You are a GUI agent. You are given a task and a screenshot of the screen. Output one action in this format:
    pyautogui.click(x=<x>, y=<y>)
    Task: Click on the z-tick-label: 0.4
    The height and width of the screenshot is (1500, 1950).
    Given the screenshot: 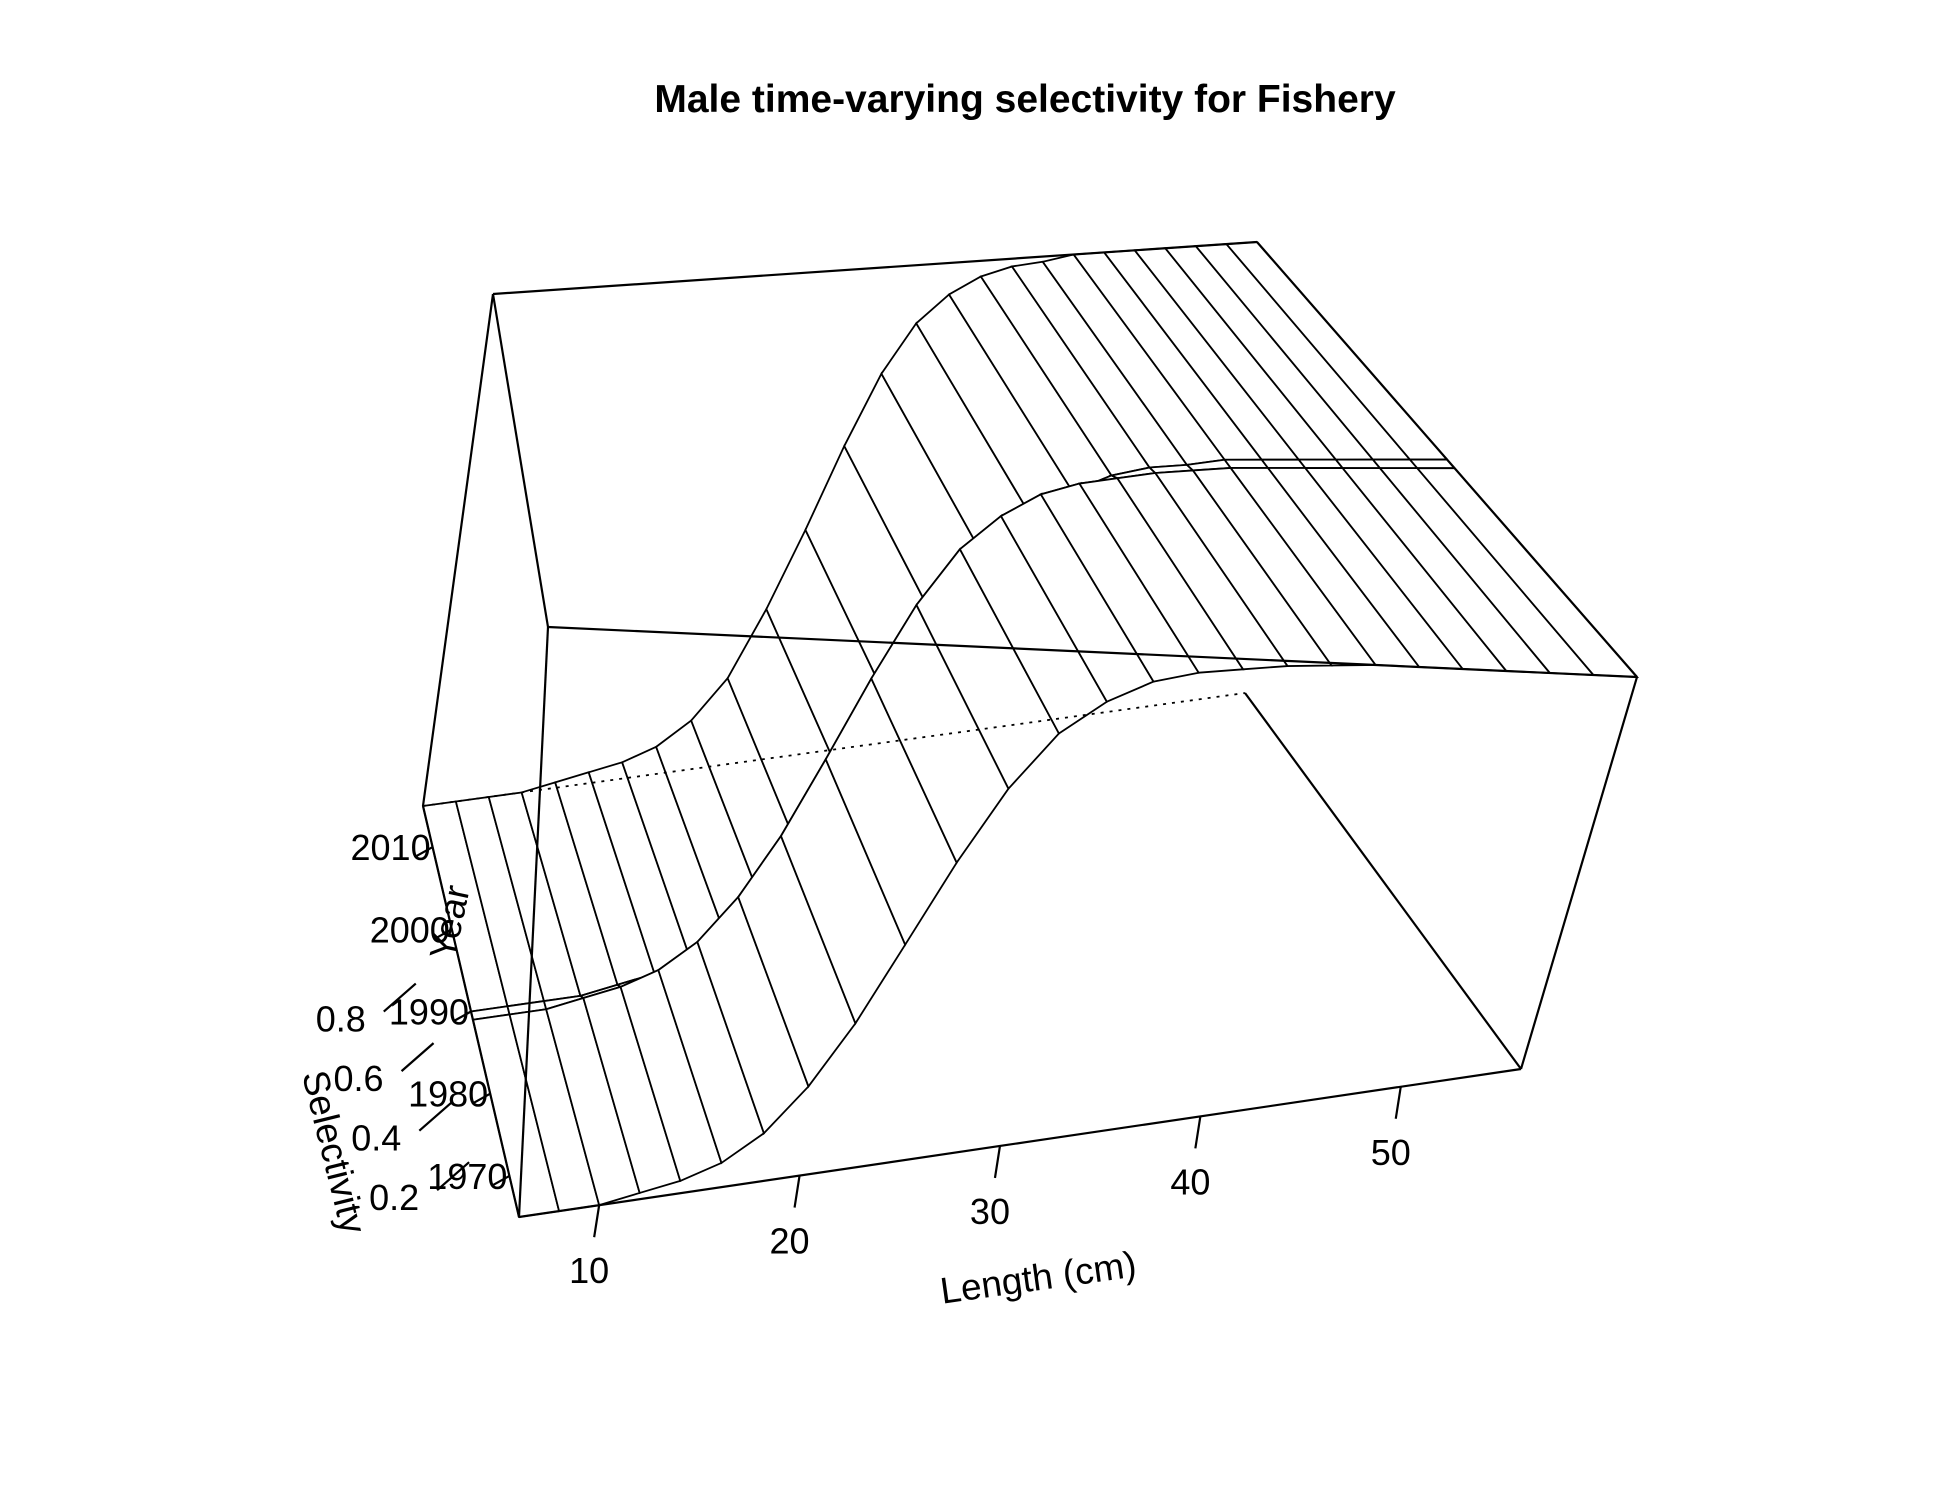 What is the action you would take?
    pyautogui.click(x=376, y=1138)
    